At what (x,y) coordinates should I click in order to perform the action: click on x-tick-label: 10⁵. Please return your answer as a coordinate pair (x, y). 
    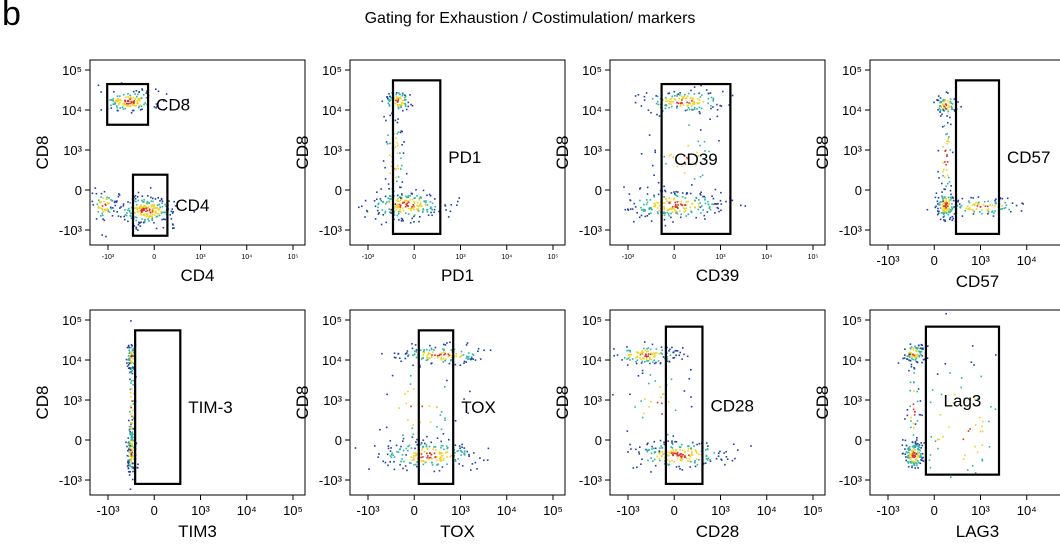
    Looking at the image, I should click on (553, 510).